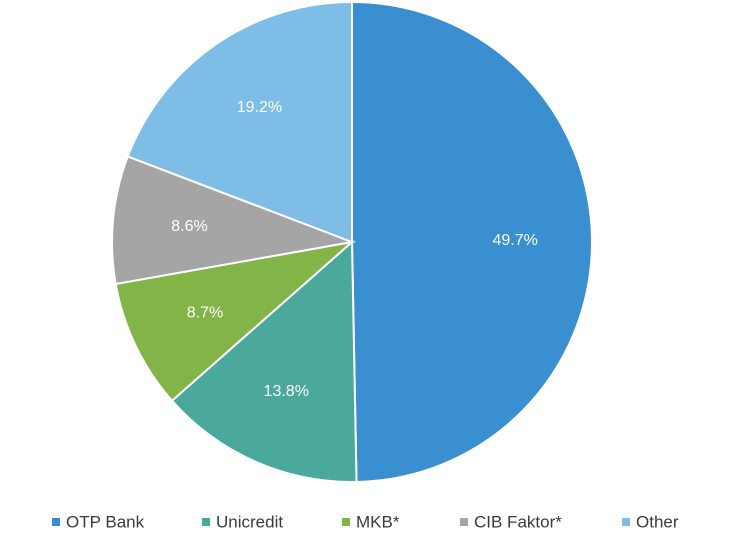 The image size is (740, 538). What do you see at coordinates (206, 522) in the screenshot?
I see `legend-swatch-unicredit` at bounding box center [206, 522].